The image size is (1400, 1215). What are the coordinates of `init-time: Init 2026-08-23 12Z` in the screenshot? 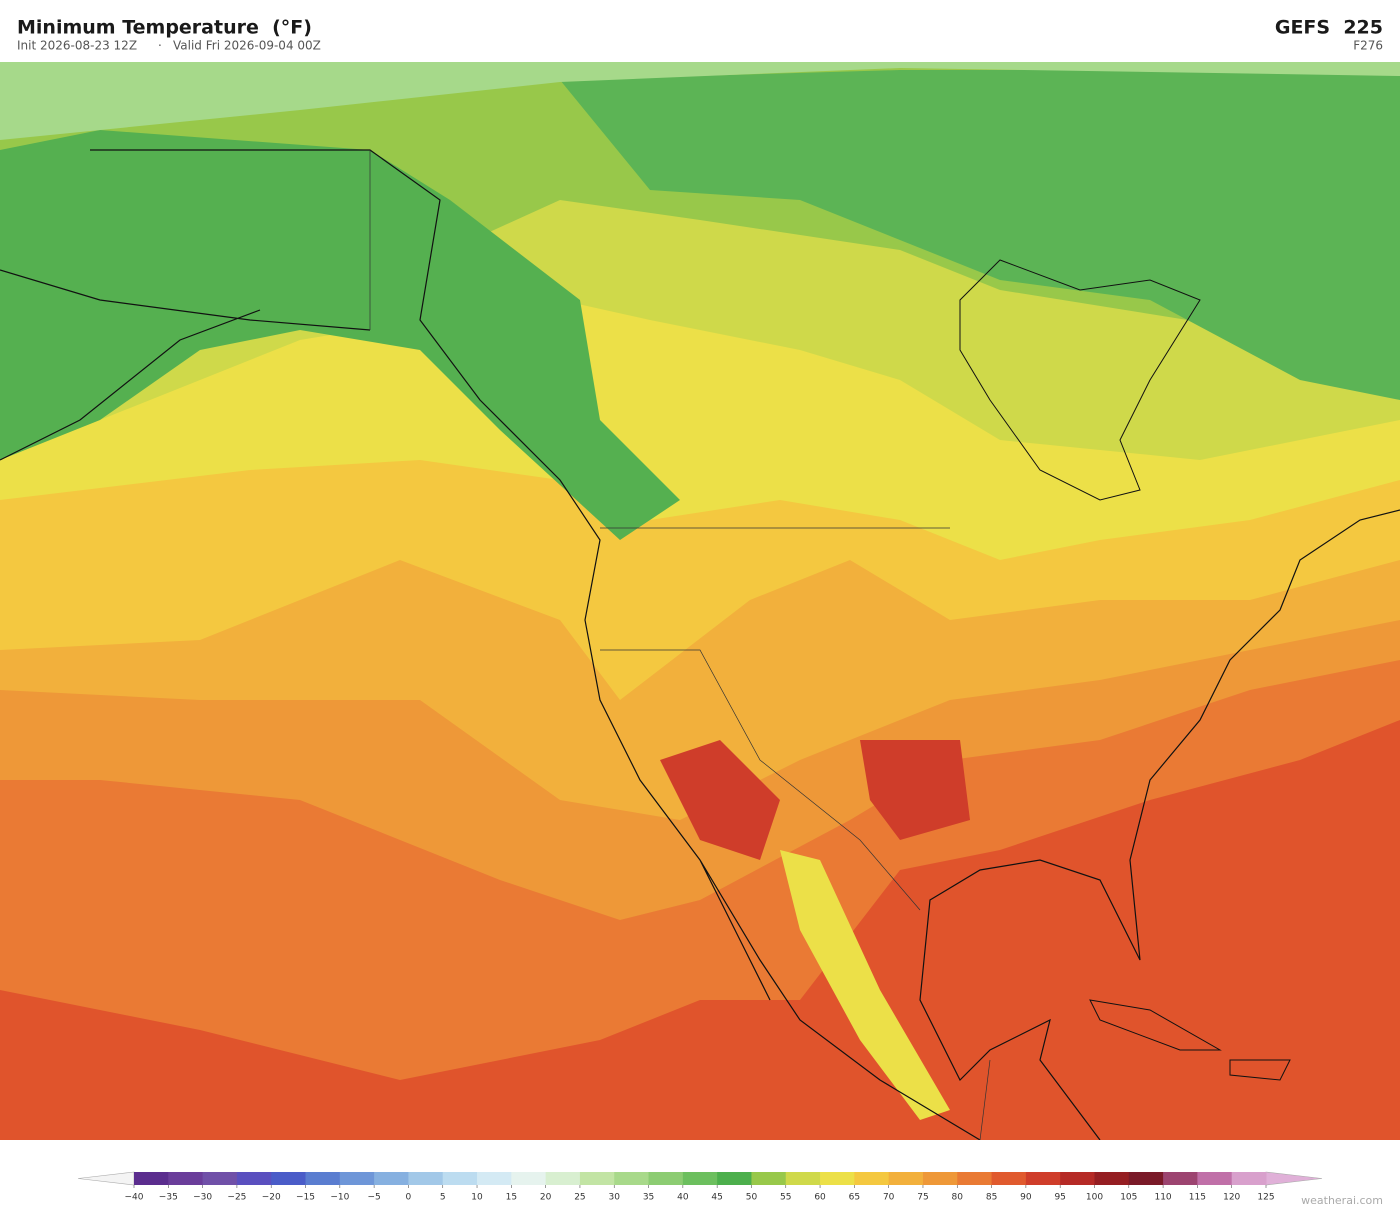 It's located at (77, 46).